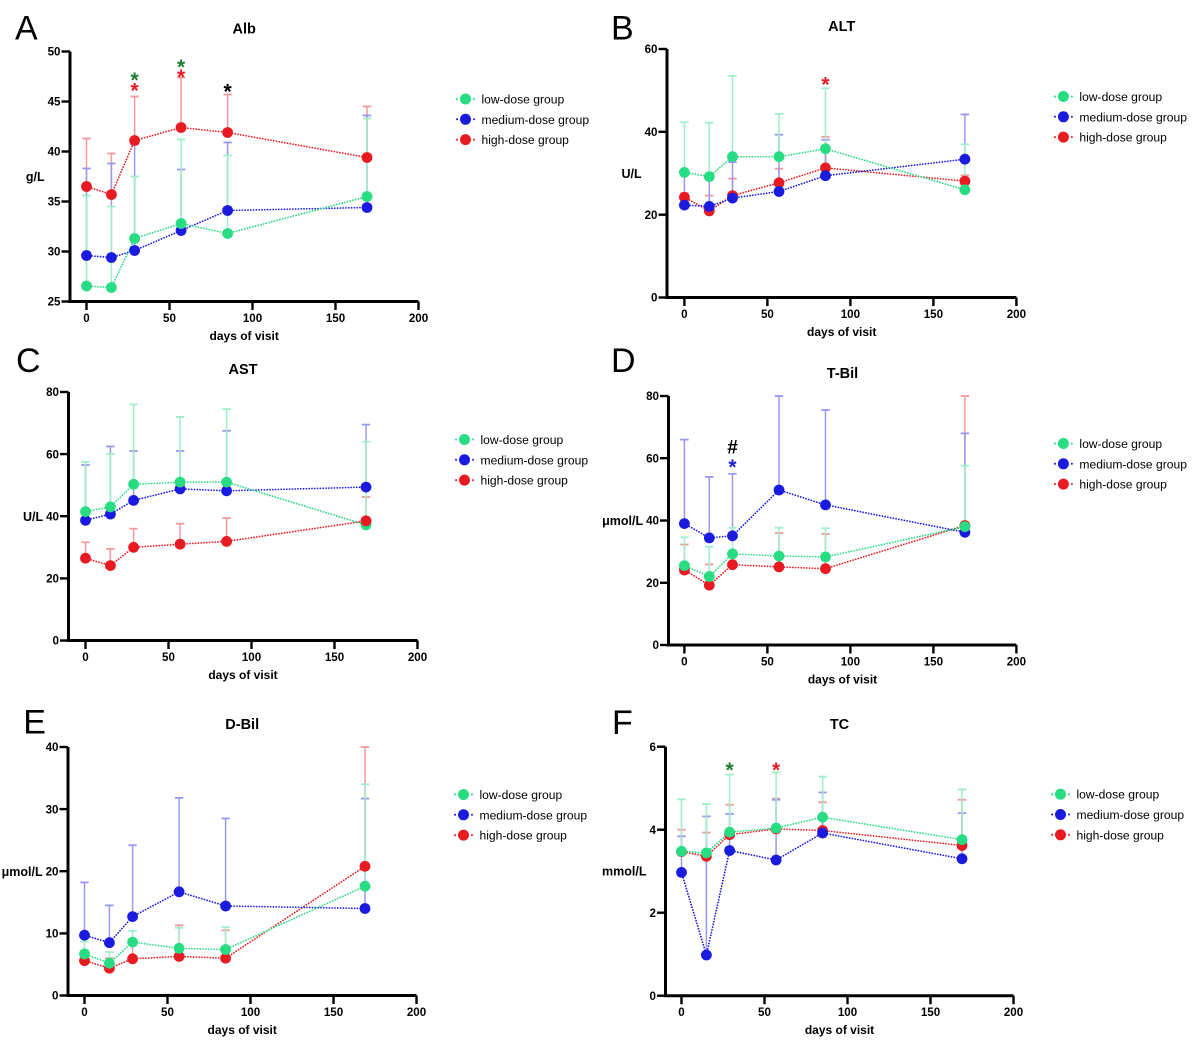 This screenshot has height=1059, width=1200. Describe the element at coordinates (840, 725) in the screenshot. I see `svg-text: TC` at that location.